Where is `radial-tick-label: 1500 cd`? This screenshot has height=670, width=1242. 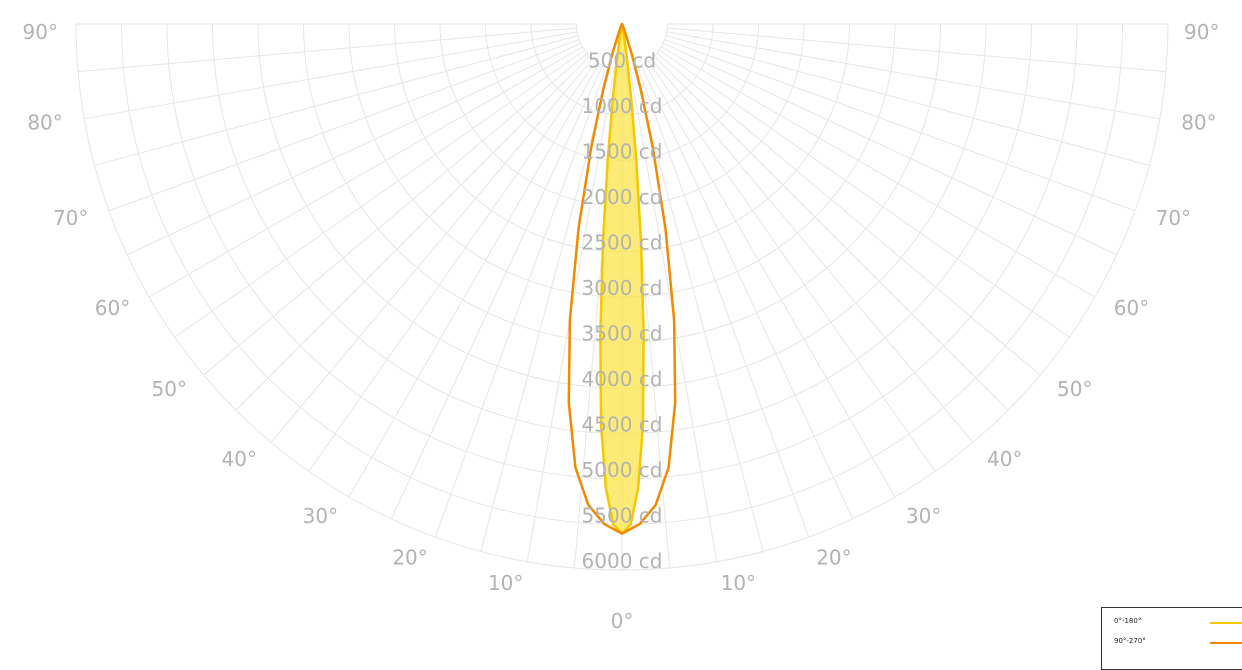
radial-tick-label: 1500 cd is located at coordinates (622, 152).